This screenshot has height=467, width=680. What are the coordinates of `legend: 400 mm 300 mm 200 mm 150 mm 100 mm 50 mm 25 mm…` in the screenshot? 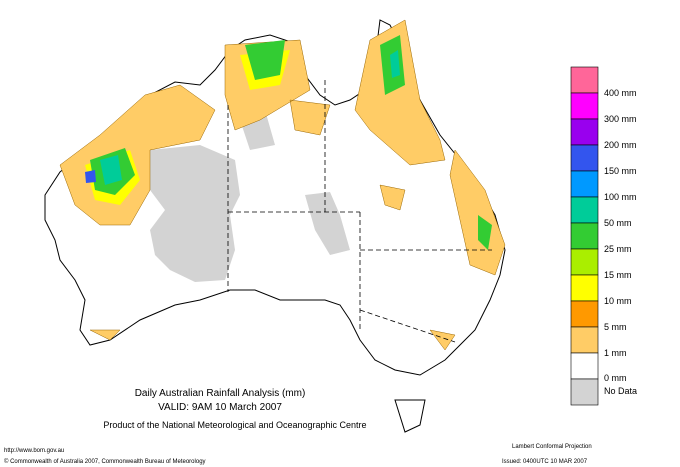 It's located at (603, 236).